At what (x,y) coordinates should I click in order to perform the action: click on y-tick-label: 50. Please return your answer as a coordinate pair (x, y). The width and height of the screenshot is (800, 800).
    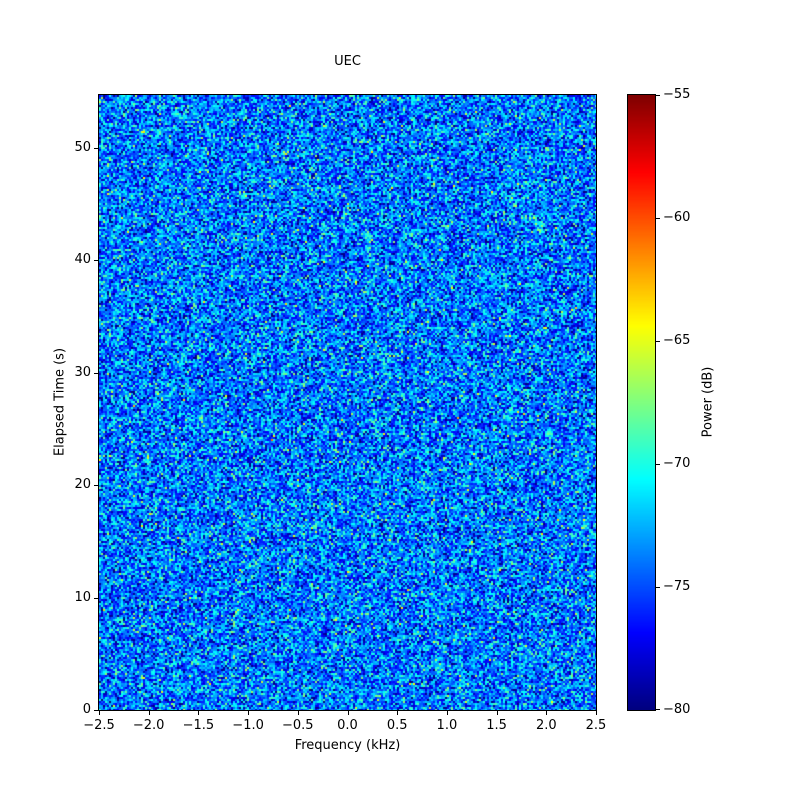
    Looking at the image, I should click on (82, 147).